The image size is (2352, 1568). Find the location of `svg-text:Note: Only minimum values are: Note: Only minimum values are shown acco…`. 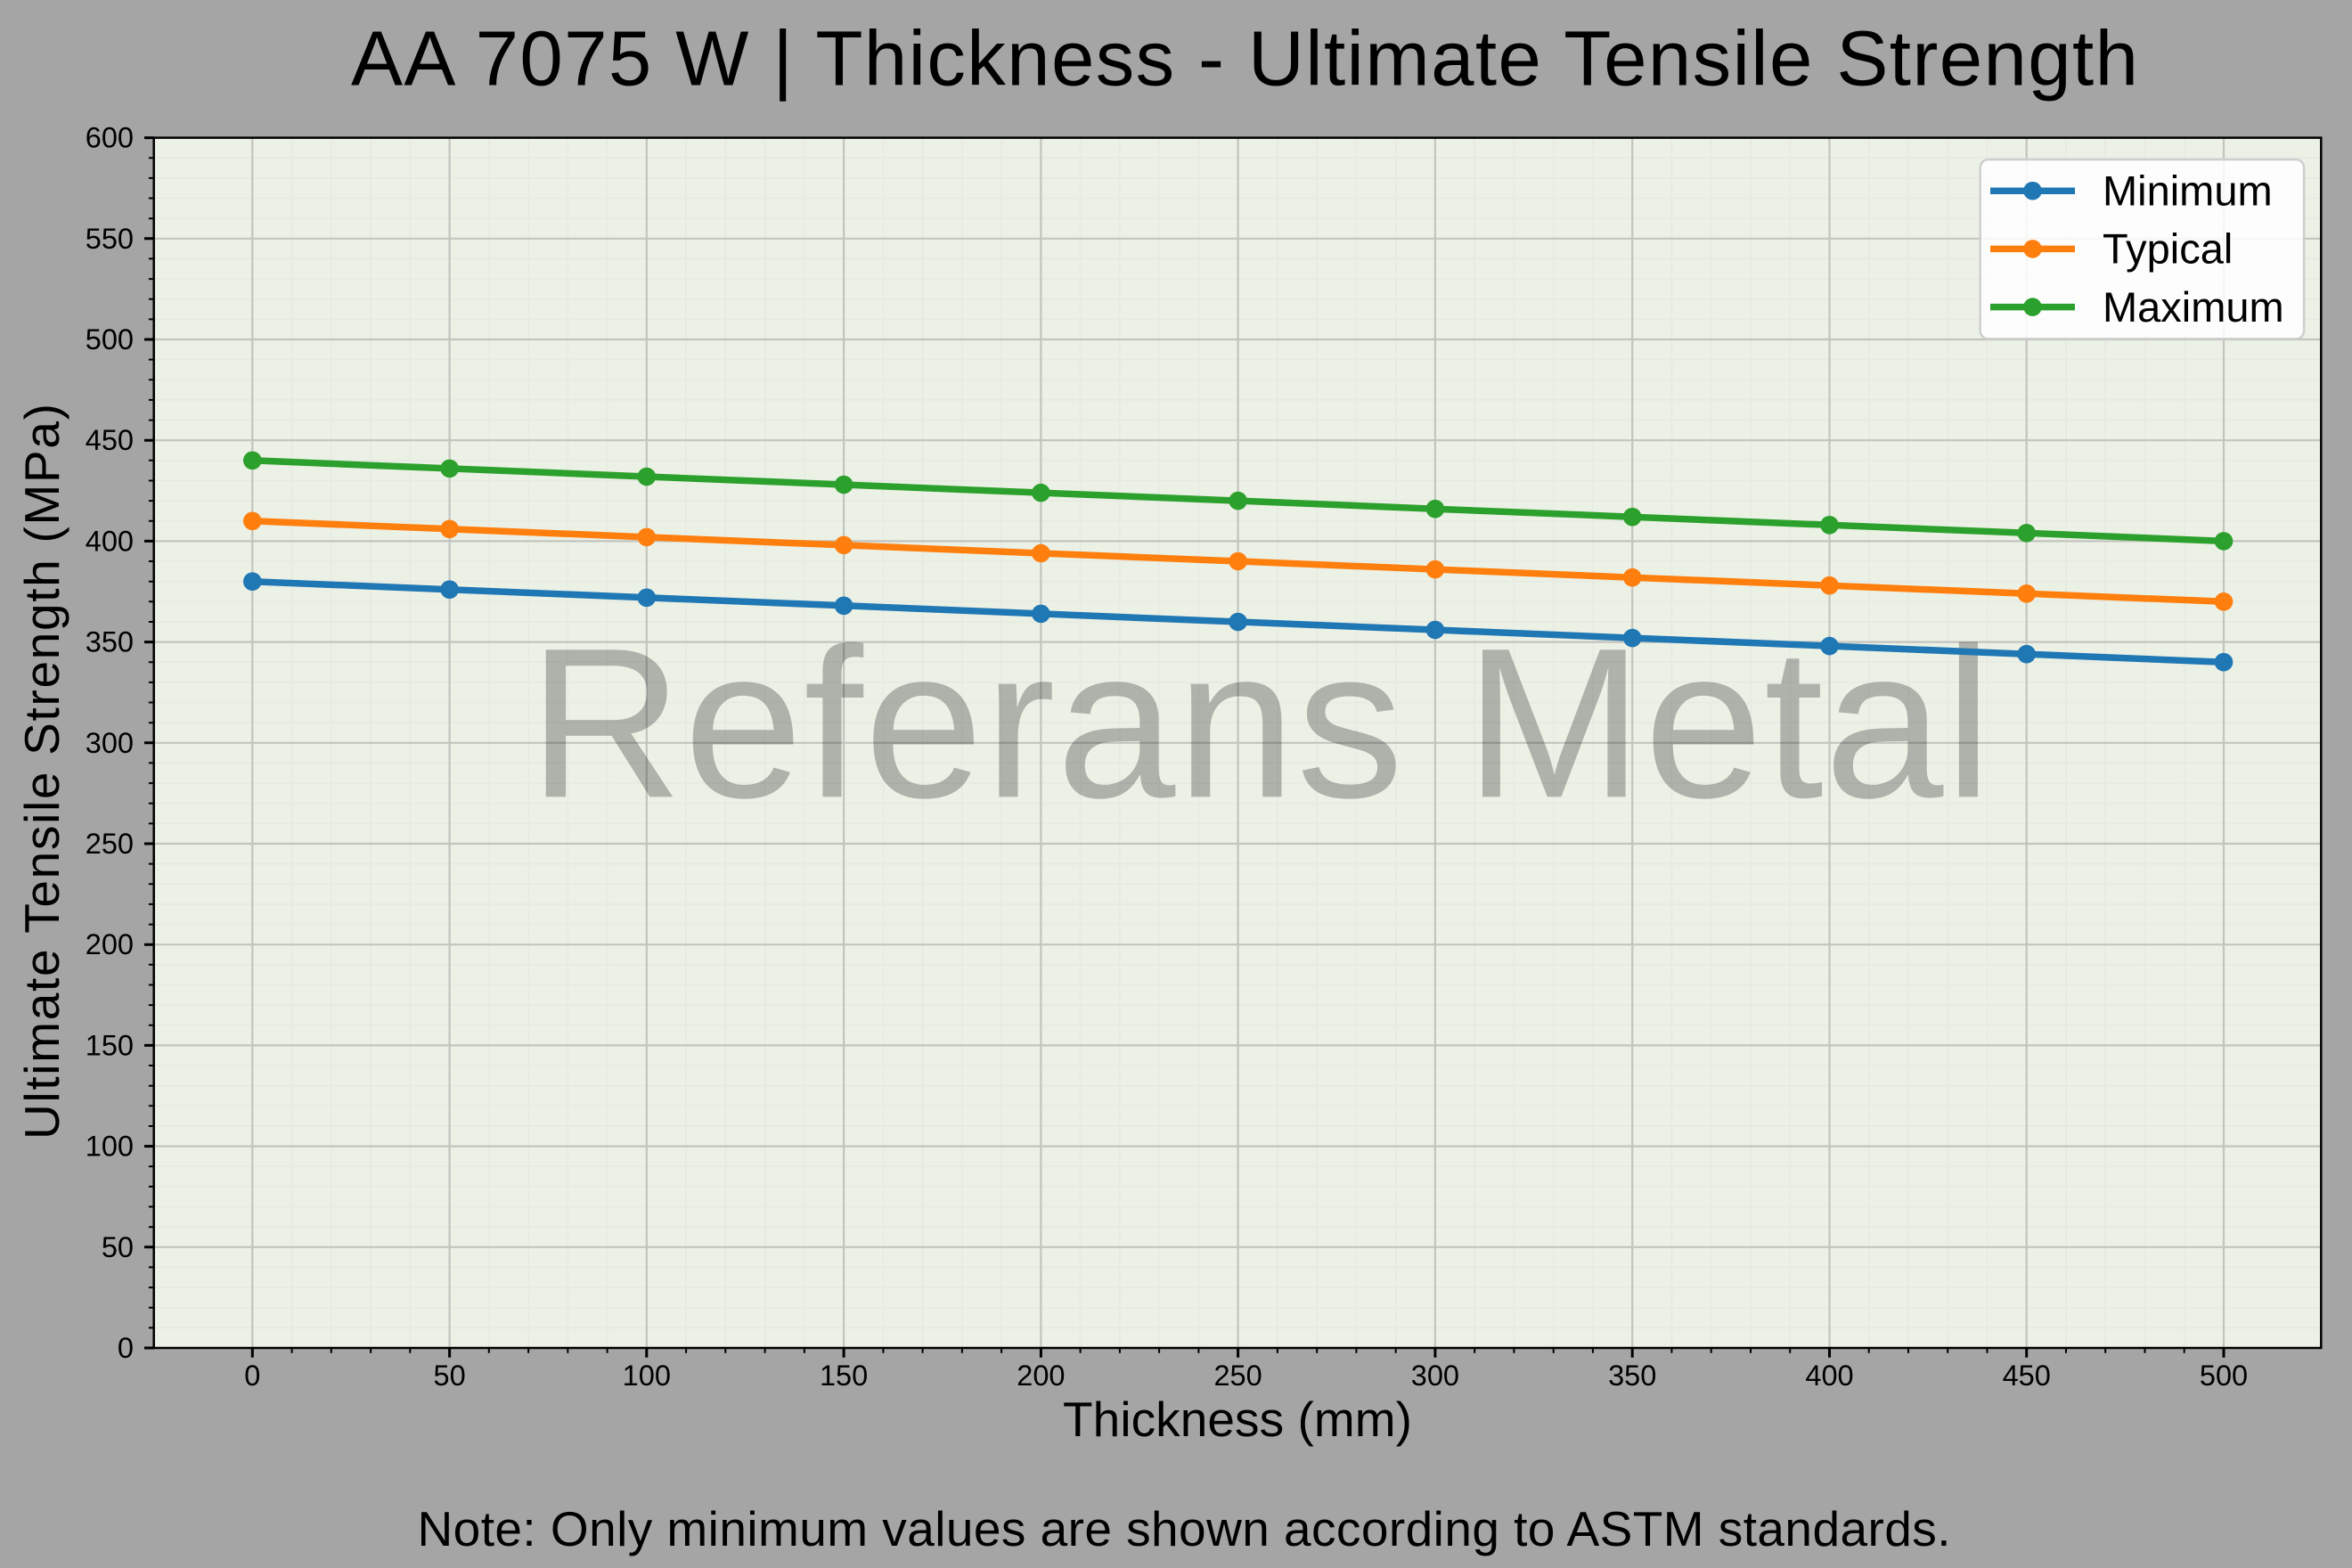

svg-text:Note: Only minimum values are: Note: Only minimum values are shown acco… is located at coordinates (1184, 1528).